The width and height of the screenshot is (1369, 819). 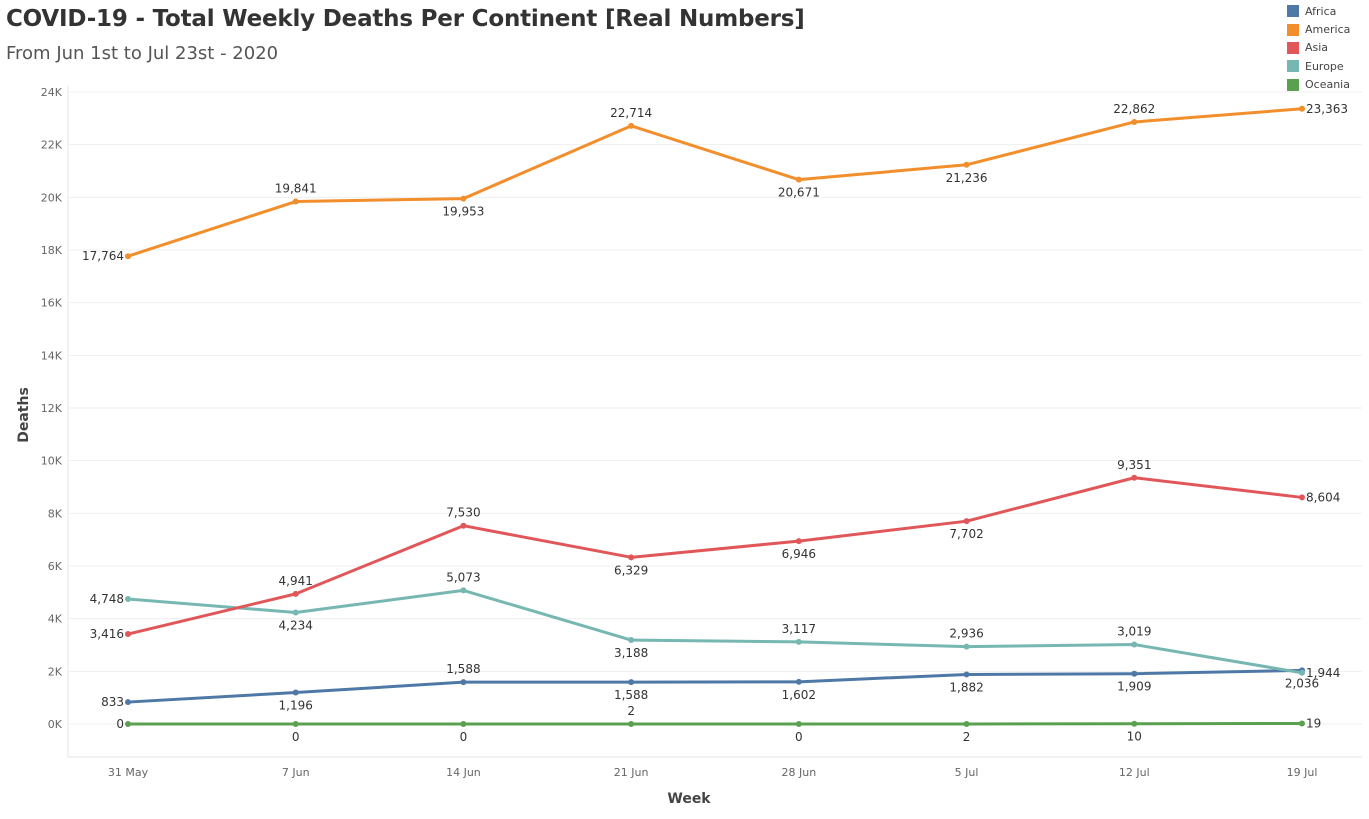 I want to click on chart-subtitle: From Jun 1st to Jul 23st - 2020, so click(x=142, y=53).